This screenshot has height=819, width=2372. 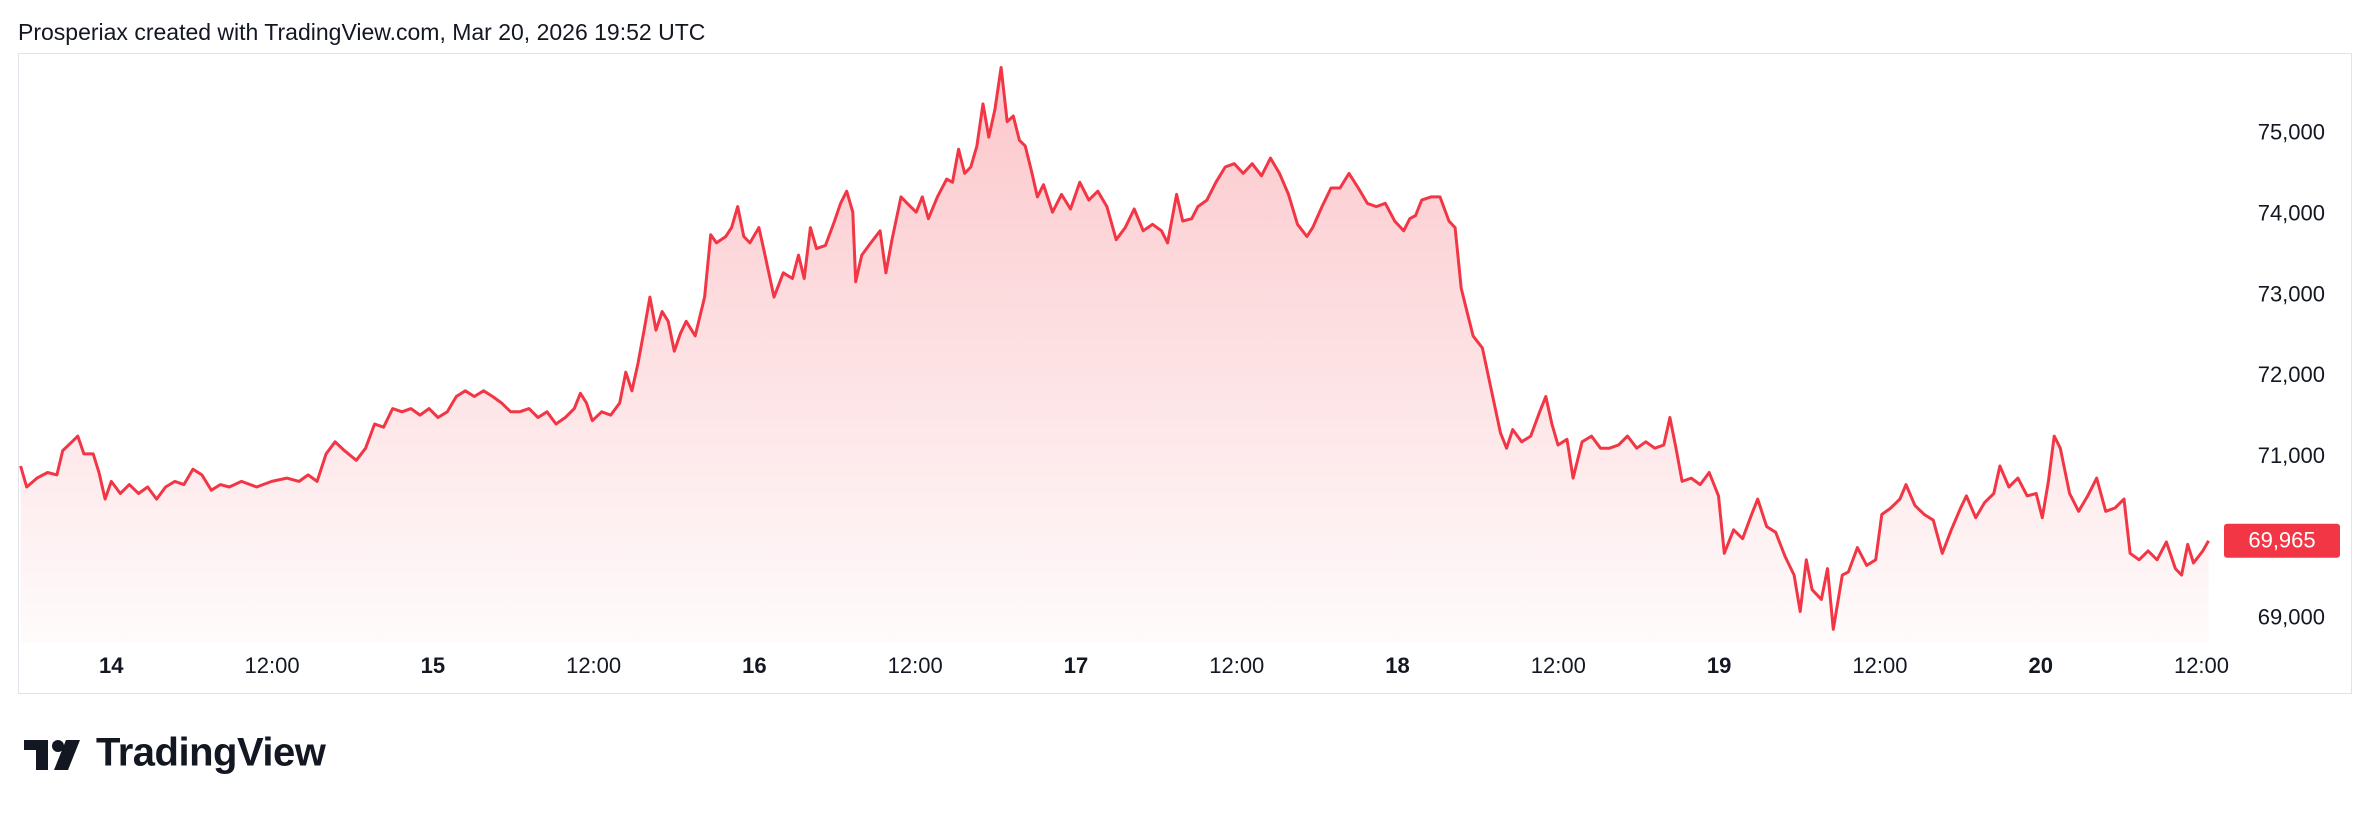 What do you see at coordinates (67, 755) in the screenshot?
I see `logo-slash` at bounding box center [67, 755].